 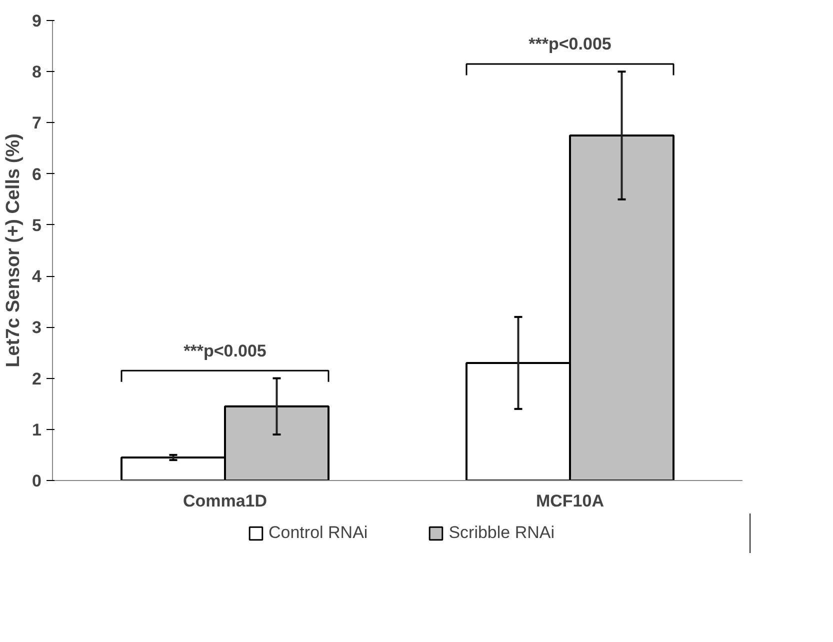 I want to click on y-tick-label: 9, so click(x=37, y=21).